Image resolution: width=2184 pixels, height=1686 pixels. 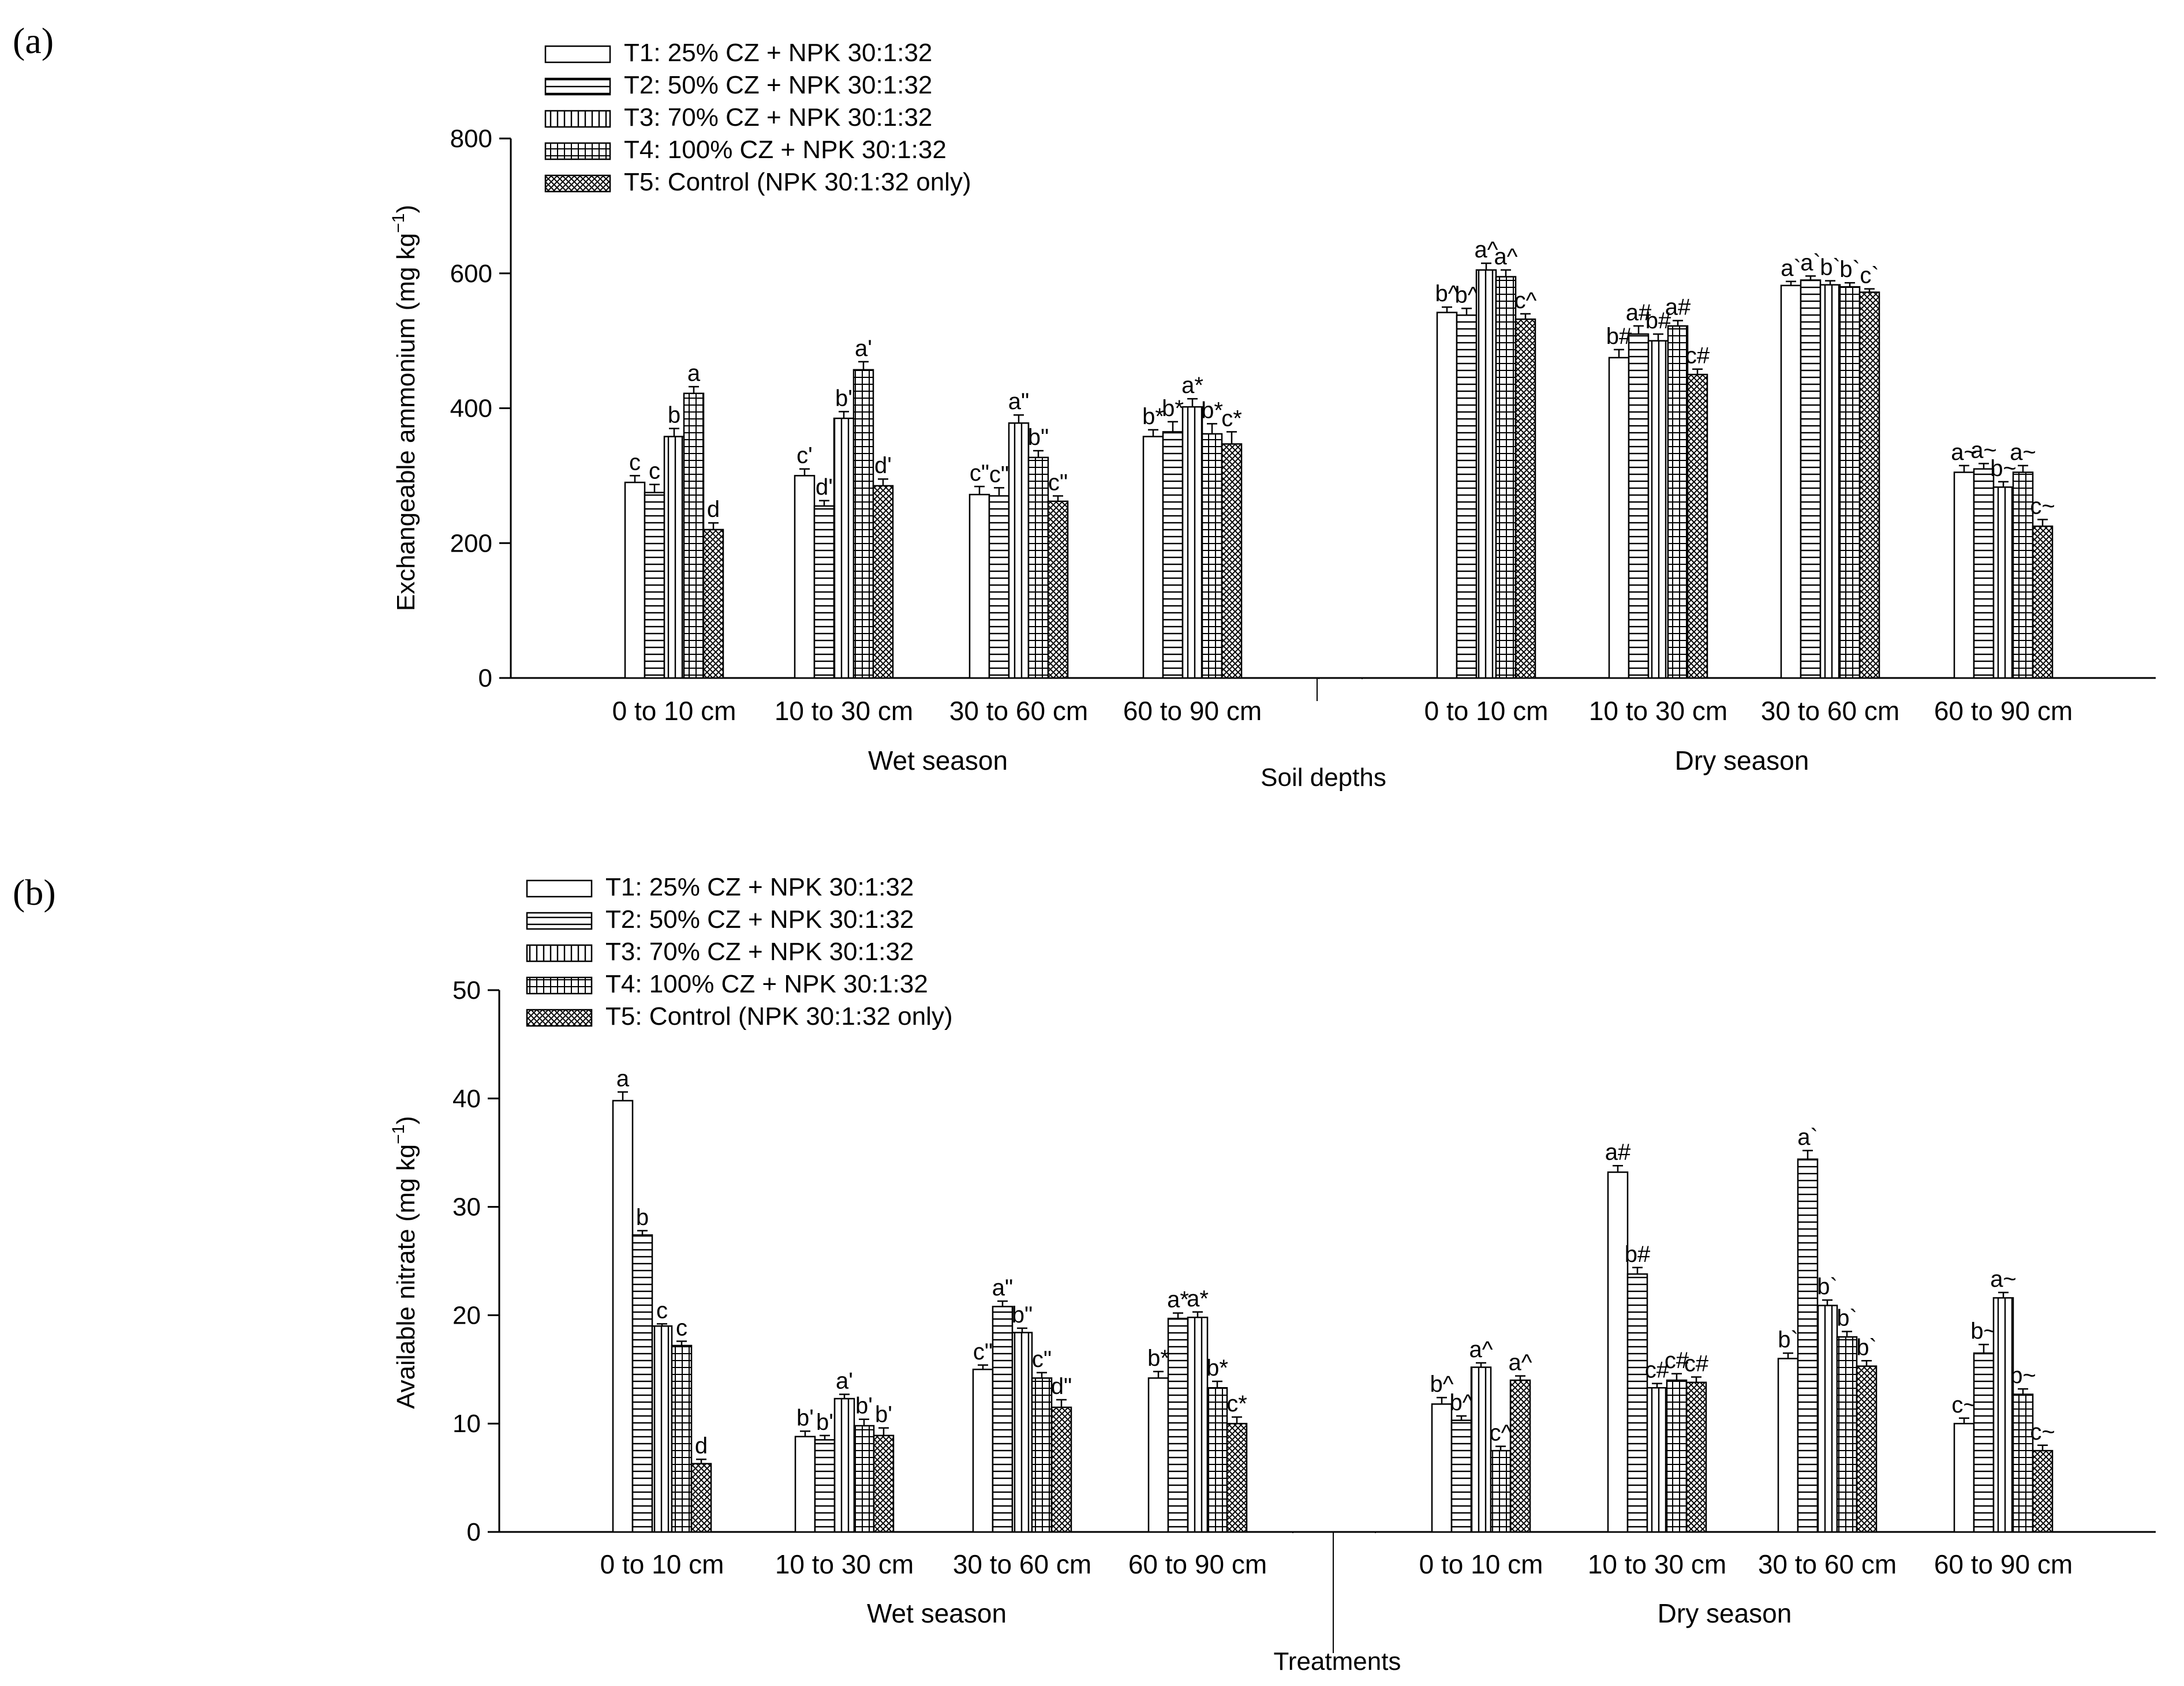 I want to click on significance-label: c', so click(x=804, y=456).